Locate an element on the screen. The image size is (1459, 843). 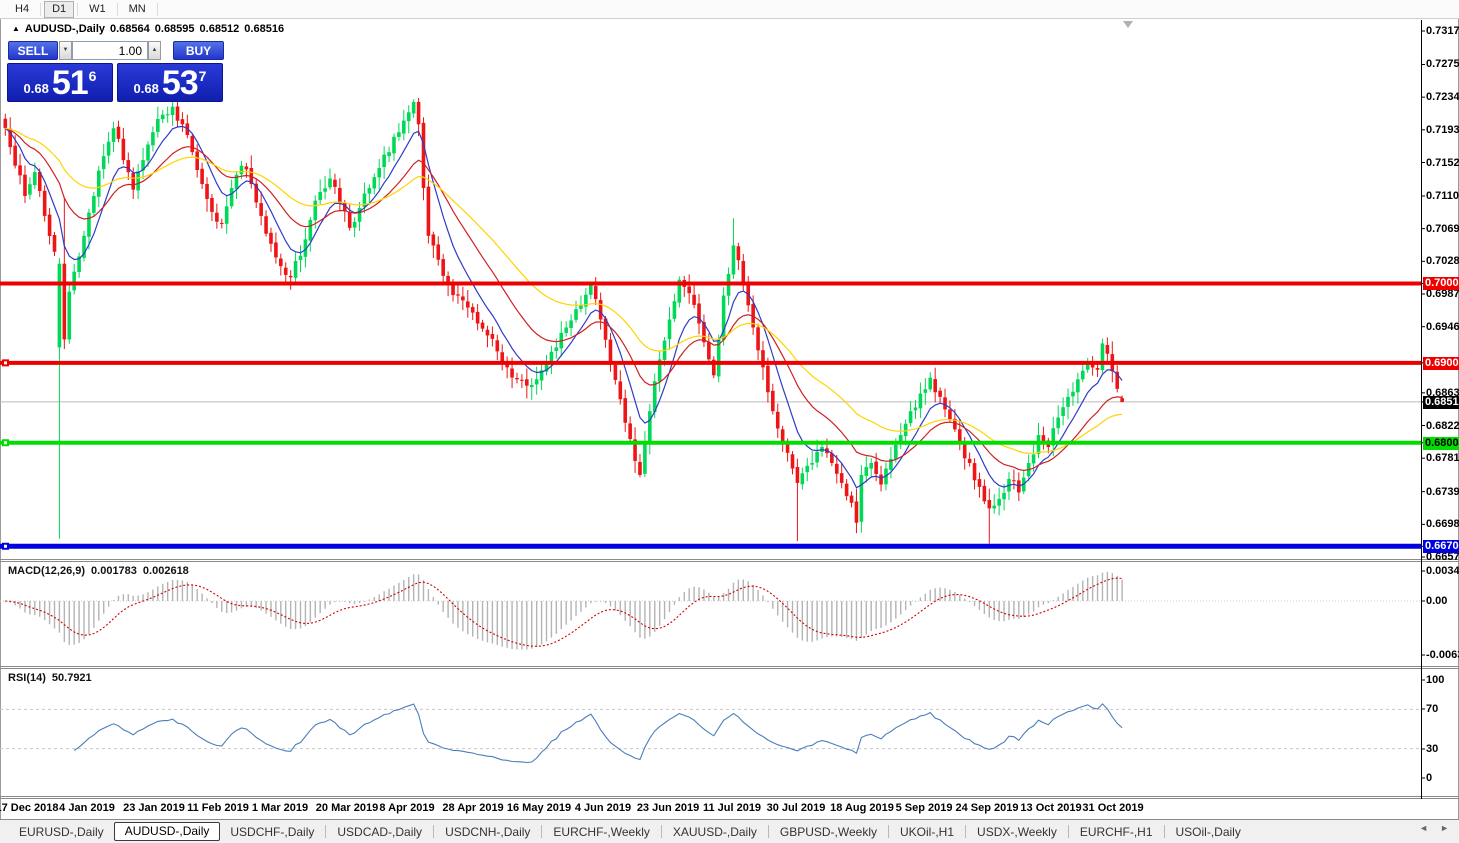
tab-scroll-right-icon: ► is located at coordinates (1444, 828).